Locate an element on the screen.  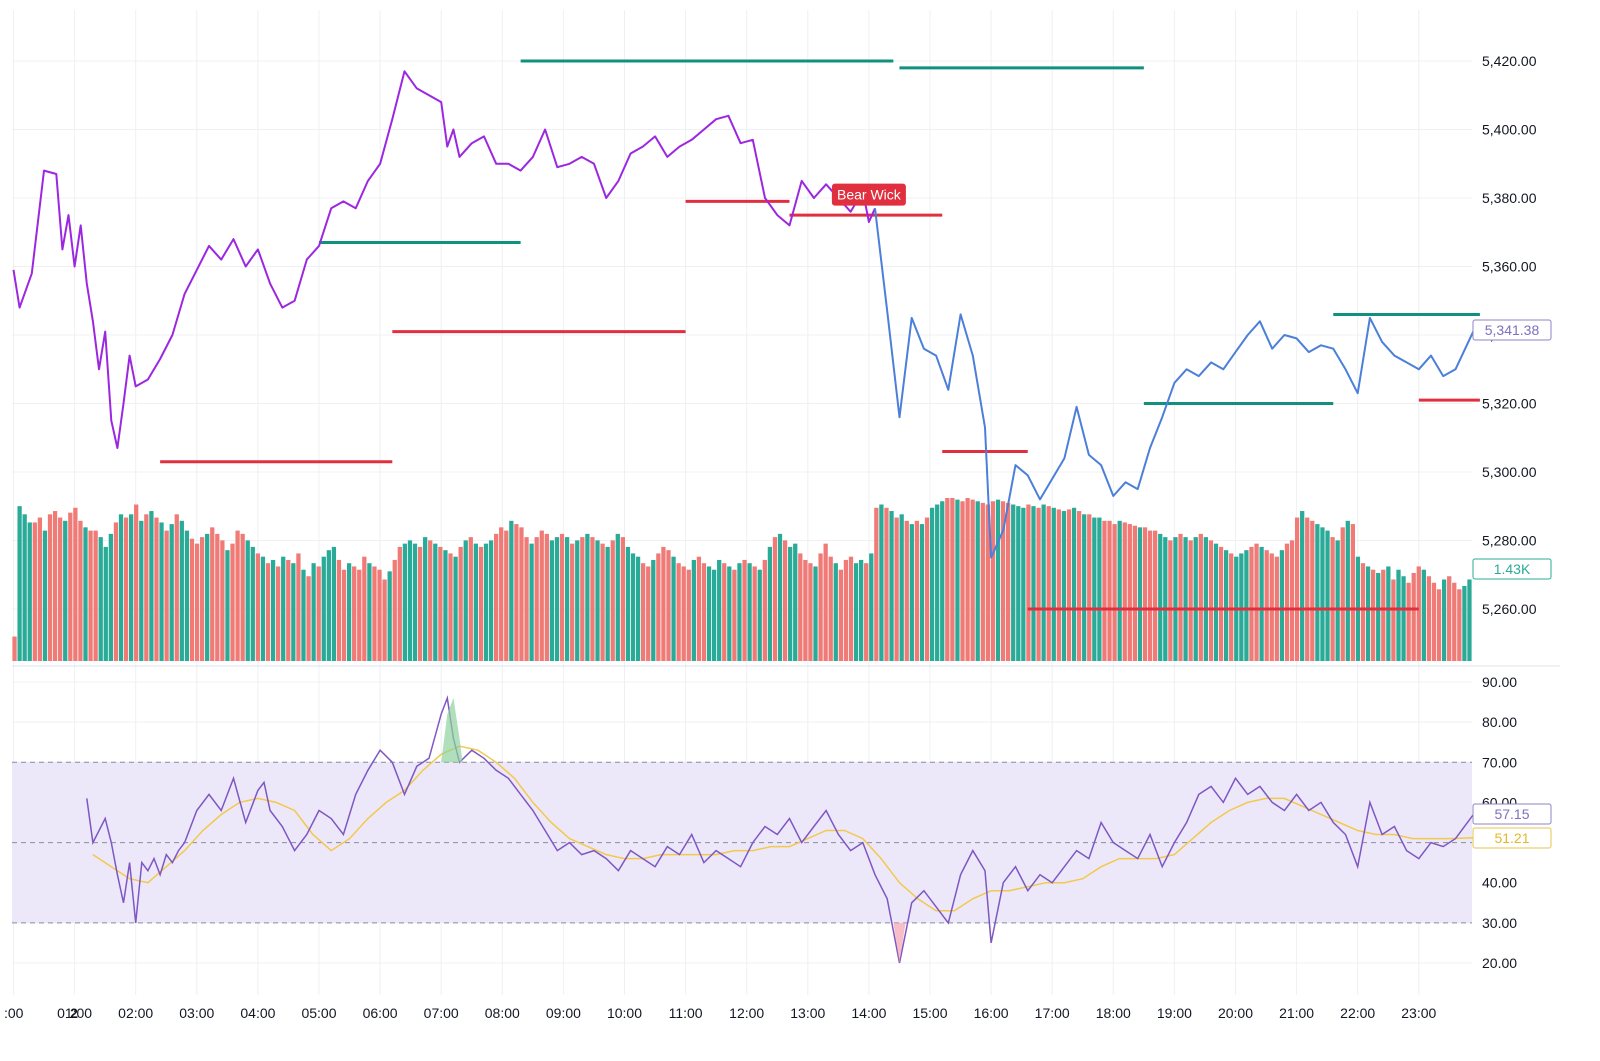
last-price-label-text: 5,341.38 is located at coordinates (1512, 330).